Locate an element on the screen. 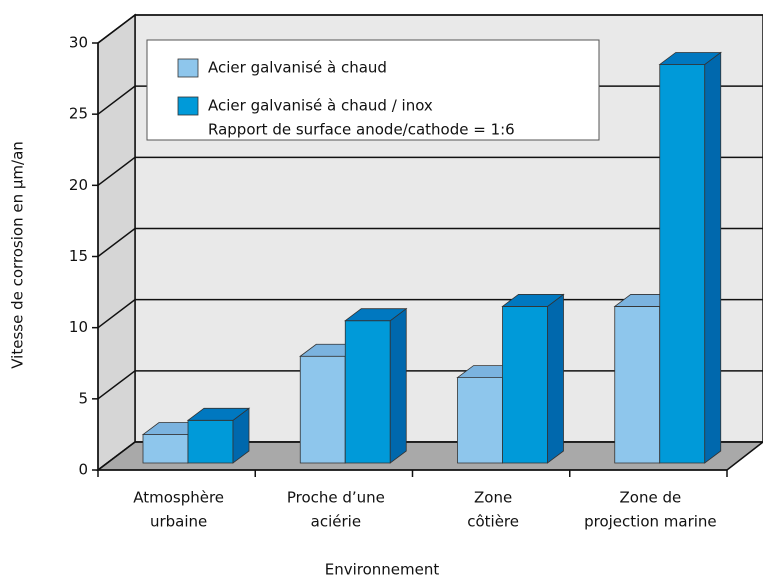 Image resolution: width=763 pixels, height=580 pixels. y-axis-label: Vitesse de corrosion en µm/an is located at coordinates (18, 255).